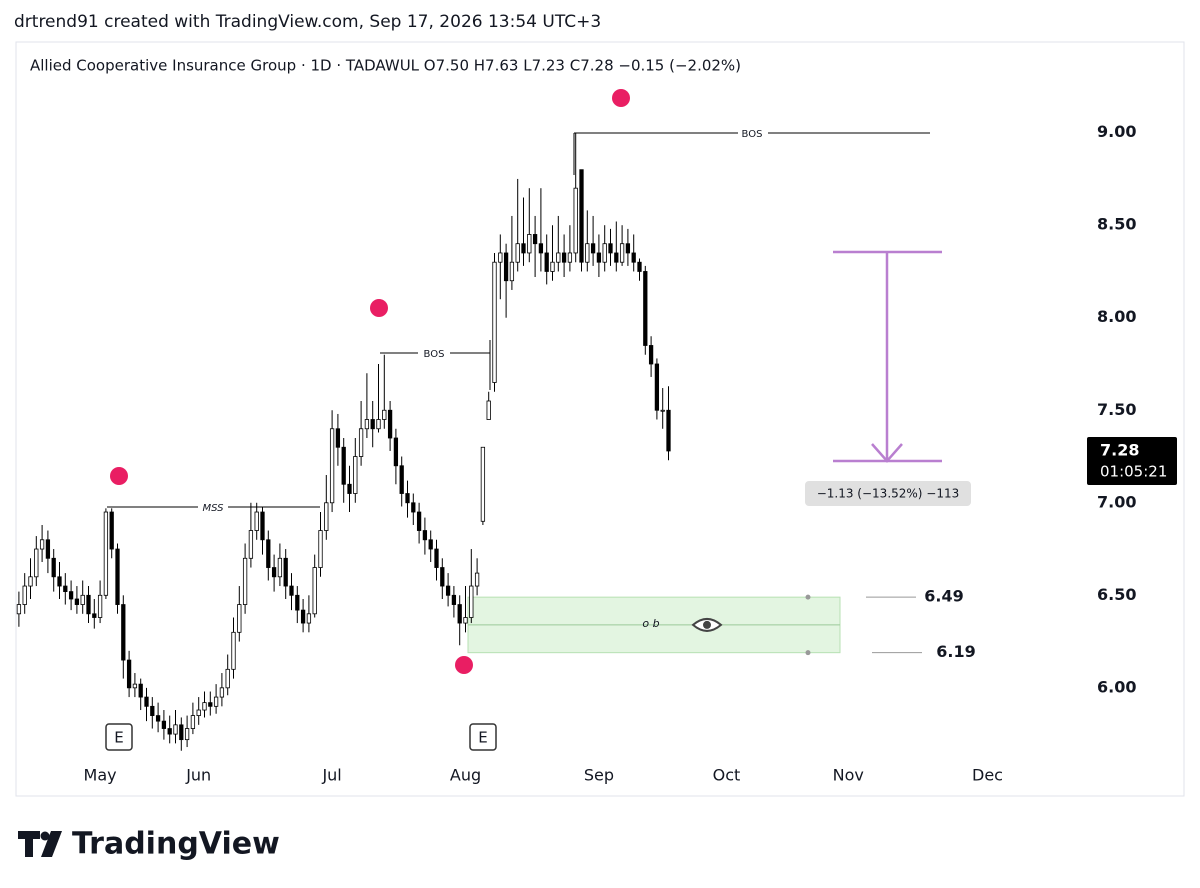 This screenshot has height=888, width=1200. What do you see at coordinates (848, 775) in the screenshot?
I see `x-tick-label: Nov` at bounding box center [848, 775].